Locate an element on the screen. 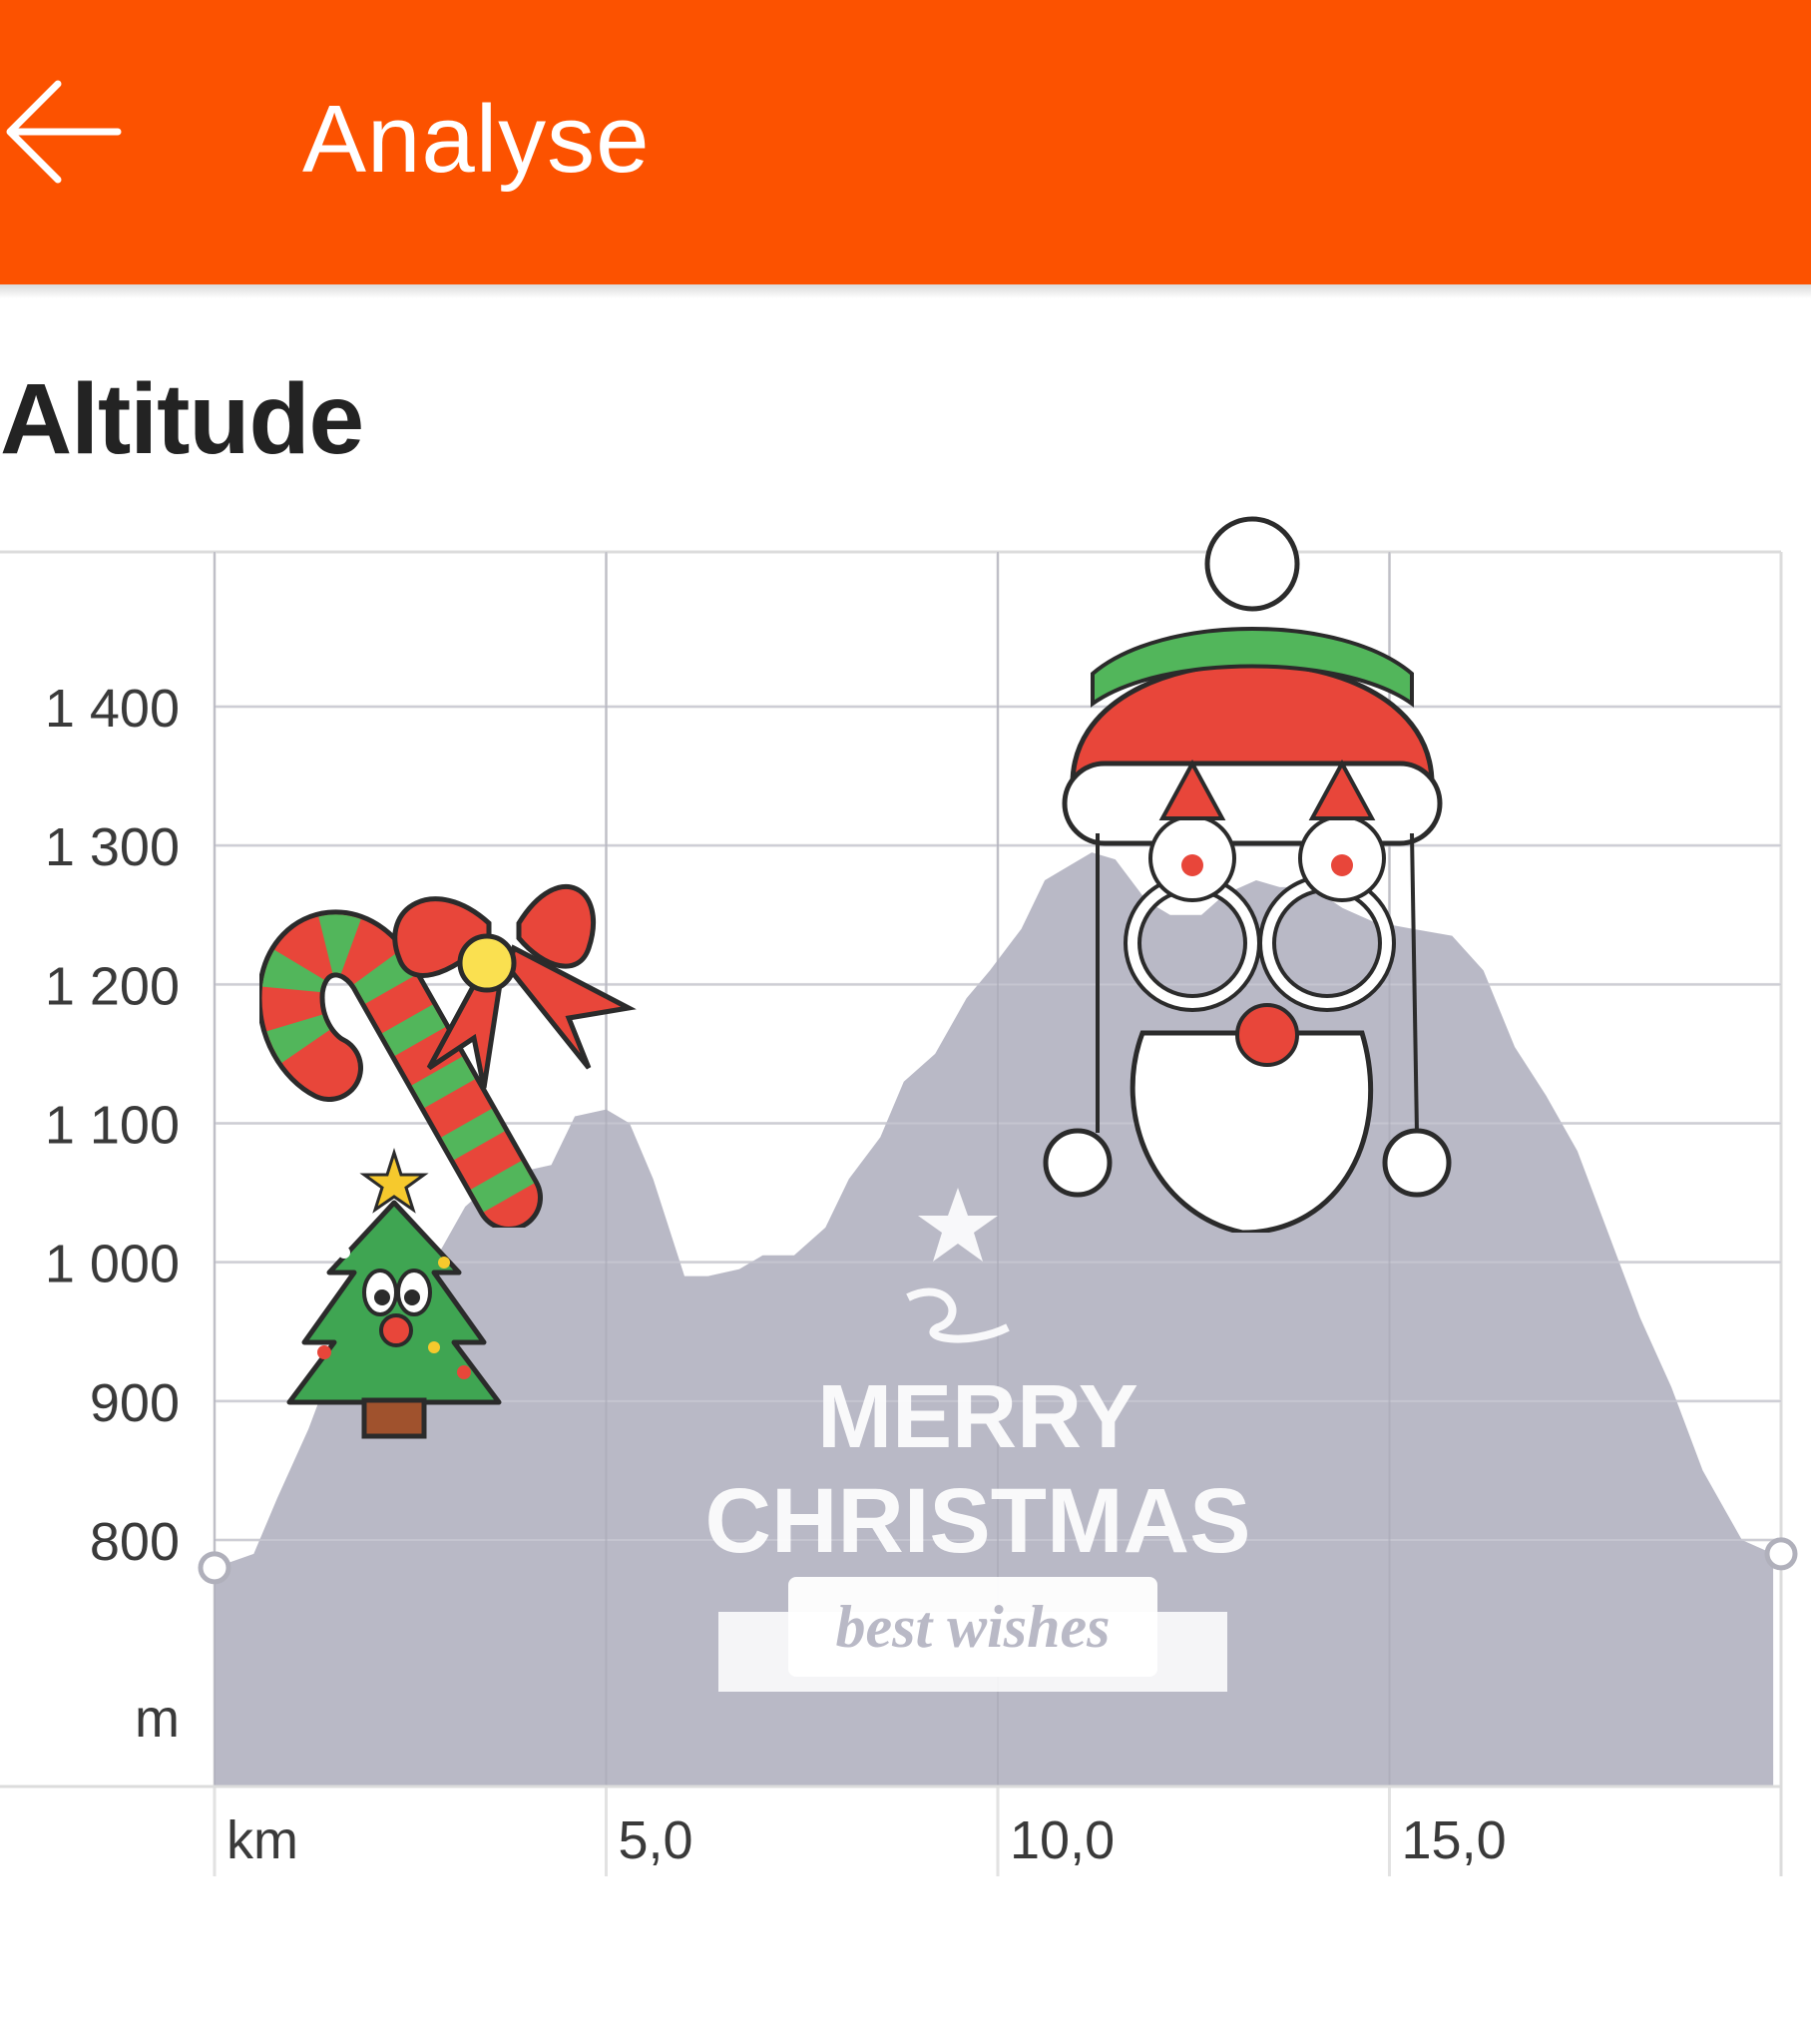 The width and height of the screenshot is (1811, 2044). christmas-tree-sticker is located at coordinates (394, 1293).